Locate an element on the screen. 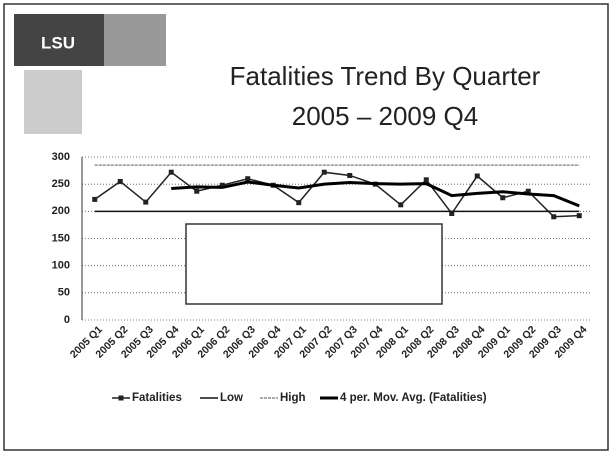 The width and height of the screenshot is (614, 463). logo-photo is located at coordinates (135, 40).